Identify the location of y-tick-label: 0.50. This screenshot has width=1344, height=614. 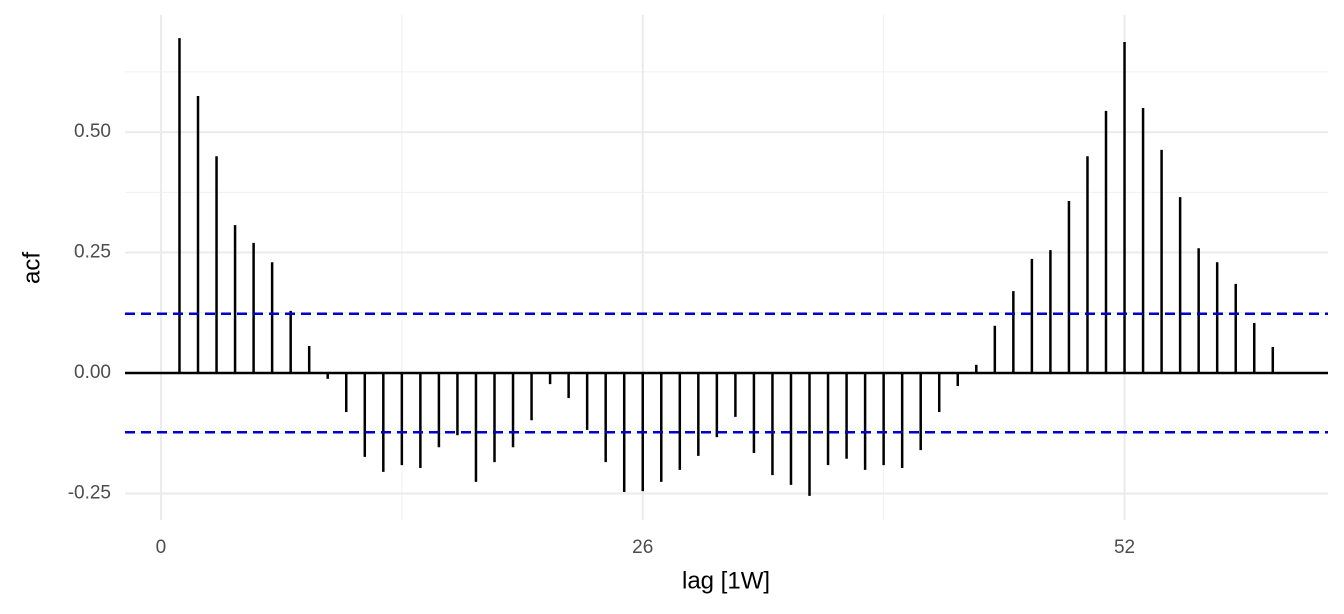
(92, 131).